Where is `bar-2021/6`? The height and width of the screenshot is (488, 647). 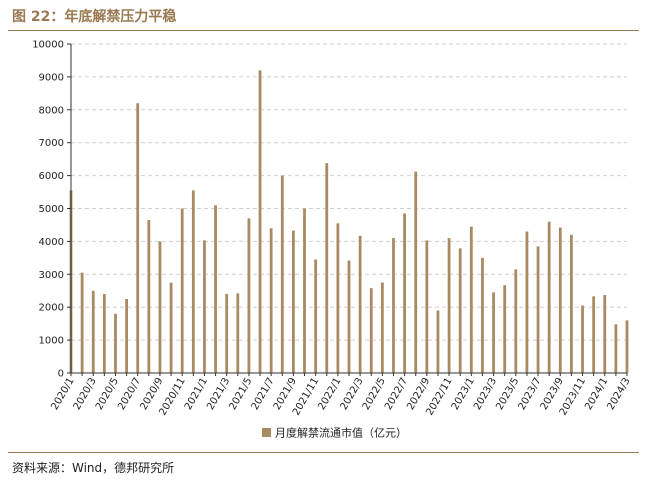 bar-2021/6 is located at coordinates (260, 221).